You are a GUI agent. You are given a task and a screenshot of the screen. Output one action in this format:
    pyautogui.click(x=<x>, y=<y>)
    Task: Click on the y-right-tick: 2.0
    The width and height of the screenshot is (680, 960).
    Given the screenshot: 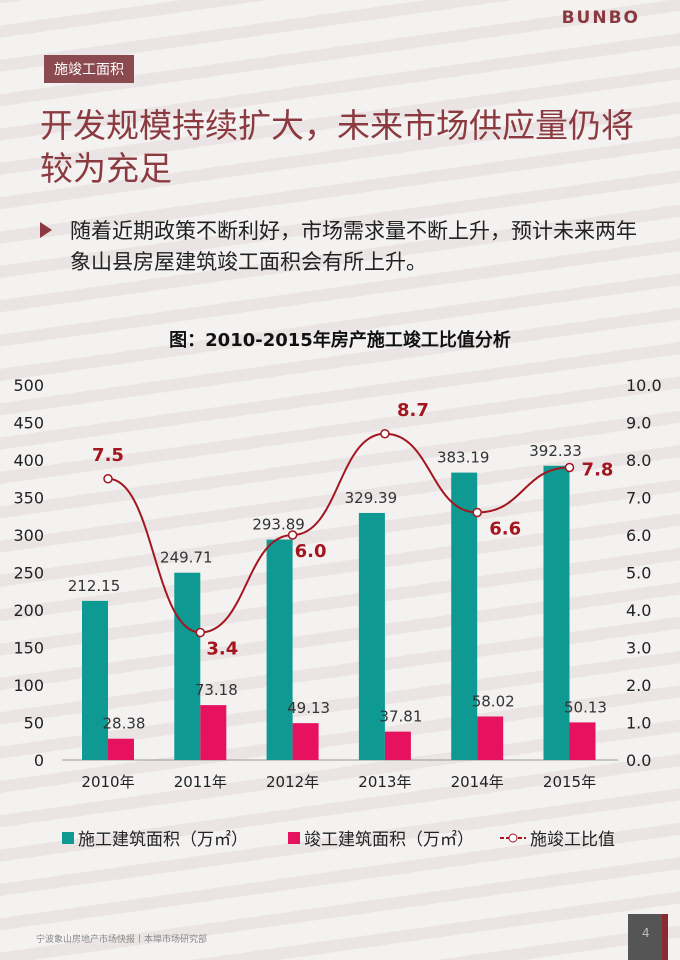 What is the action you would take?
    pyautogui.click(x=638, y=685)
    